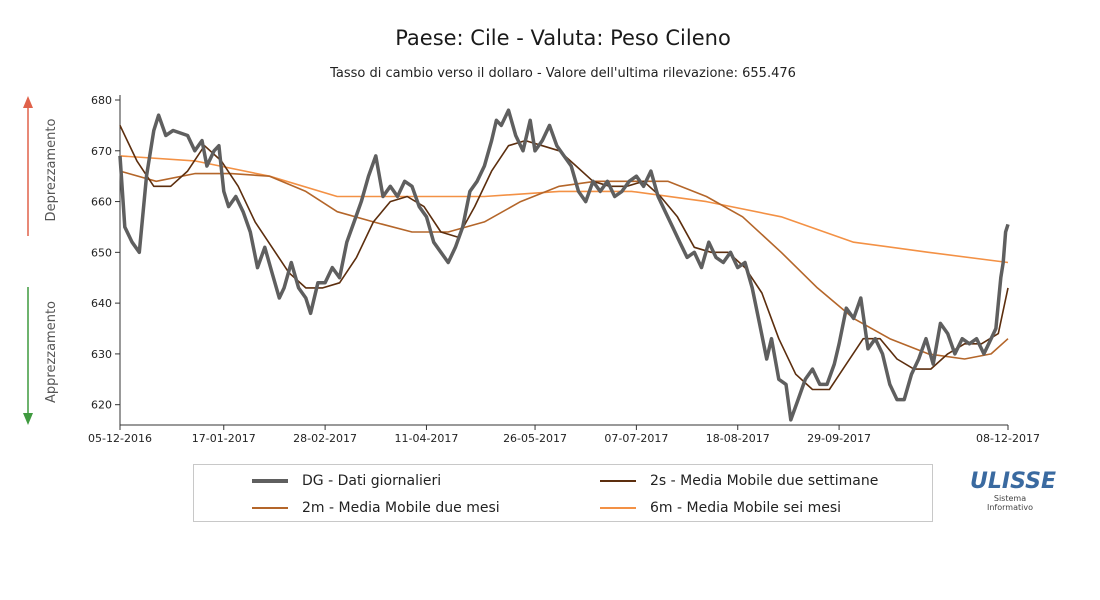 Image resolution: width=1100 pixels, height=600 pixels. Describe the element at coordinates (325, 438) in the screenshot. I see `x-tick-label: 28-02-2017` at that location.